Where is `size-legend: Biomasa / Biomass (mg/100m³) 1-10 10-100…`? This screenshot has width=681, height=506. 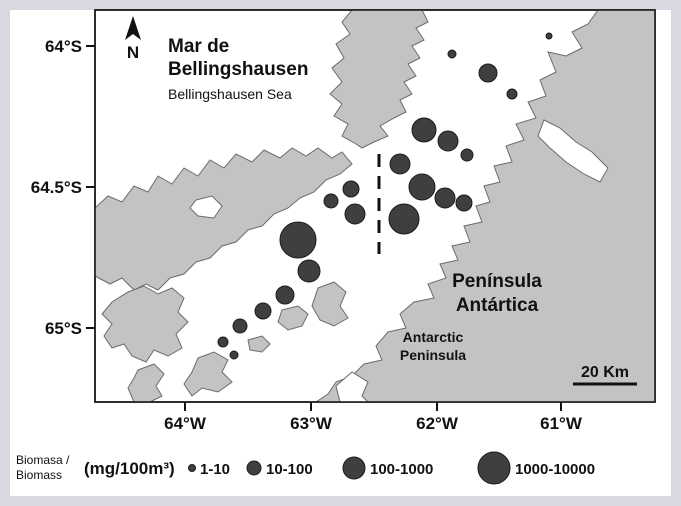
size-legend: Biomasa / Biomass (mg/100m³) 1-10 10-100… is located at coordinates (305, 468).